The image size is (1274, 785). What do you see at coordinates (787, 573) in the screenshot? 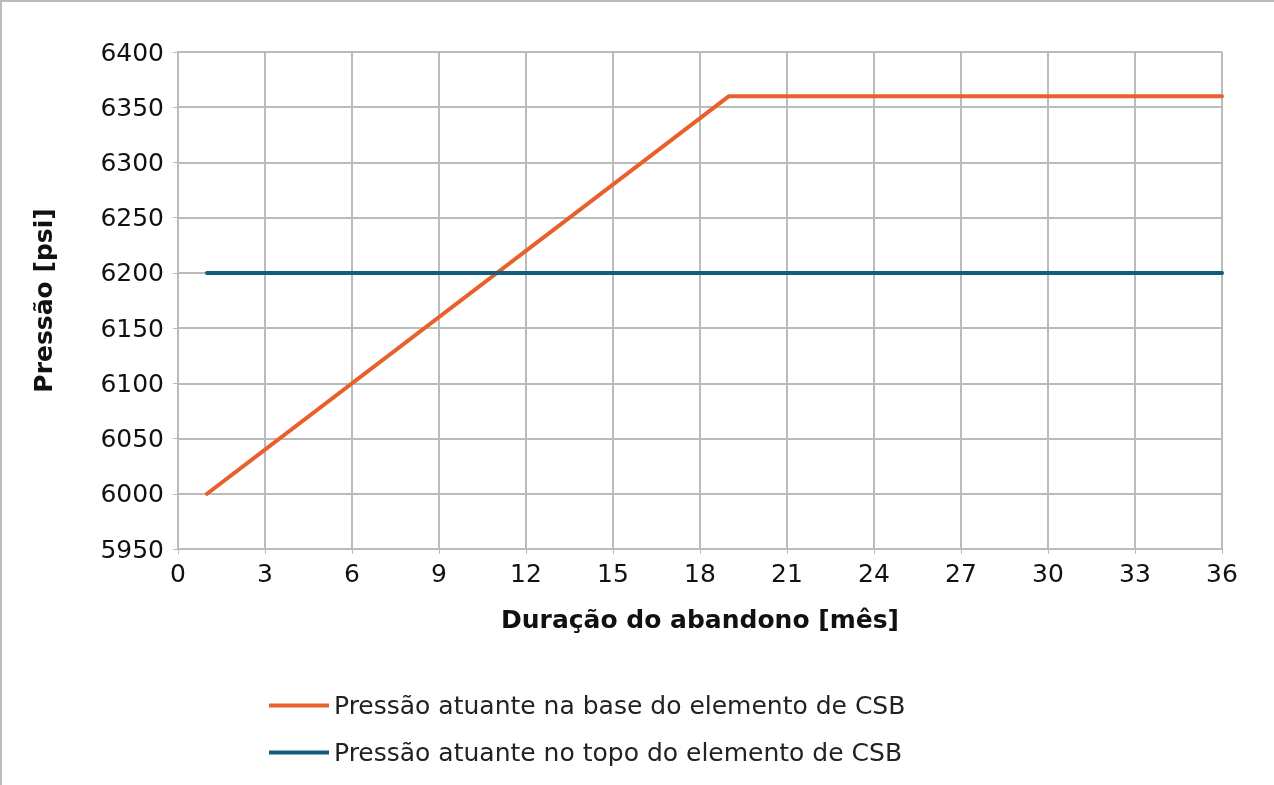
I see `x-tick-label: 21` at bounding box center [787, 573].